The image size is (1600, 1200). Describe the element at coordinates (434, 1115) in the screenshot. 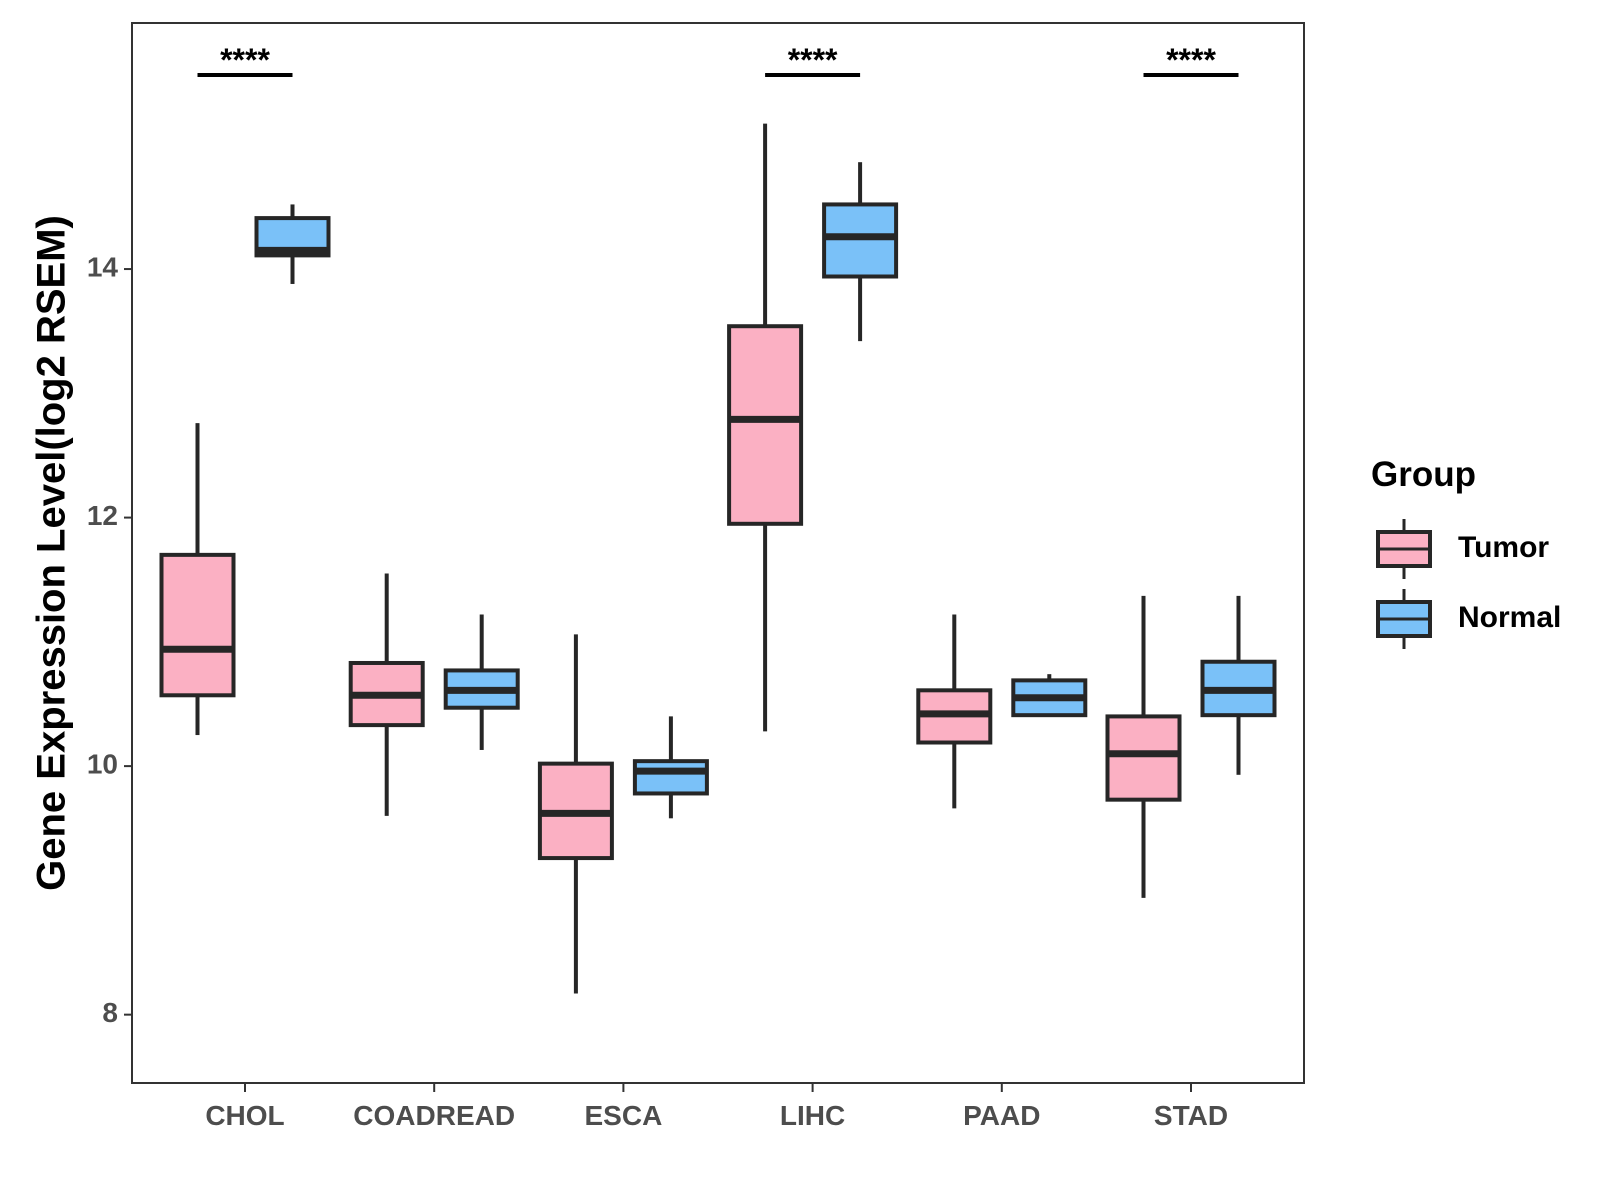

I see `x-tick-label: COADREAD` at that location.